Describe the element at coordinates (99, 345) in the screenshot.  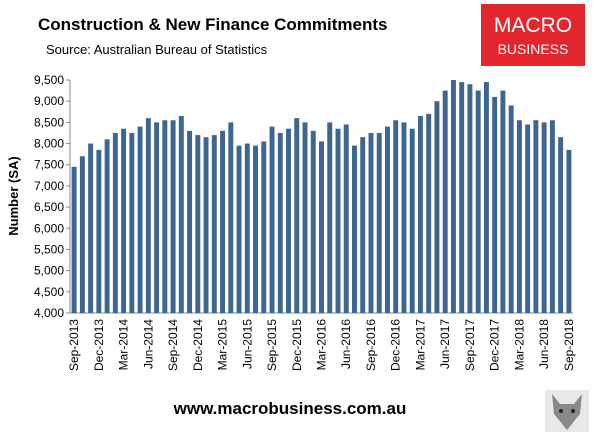
I see `x-tick-label: Dec-2013` at that location.